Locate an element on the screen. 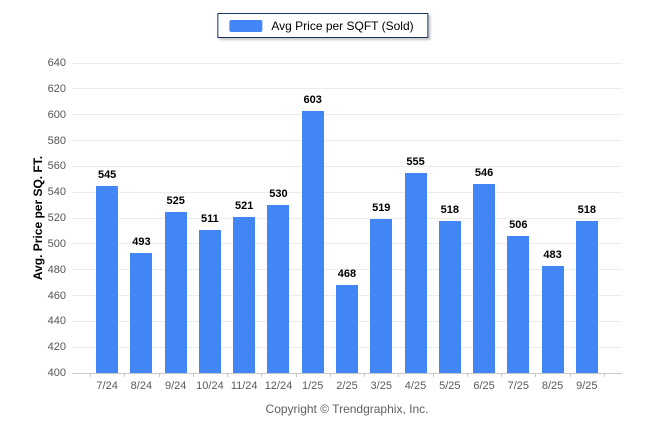 This screenshot has height=434, width=646. y-tick-label: 580 is located at coordinates (56, 140).